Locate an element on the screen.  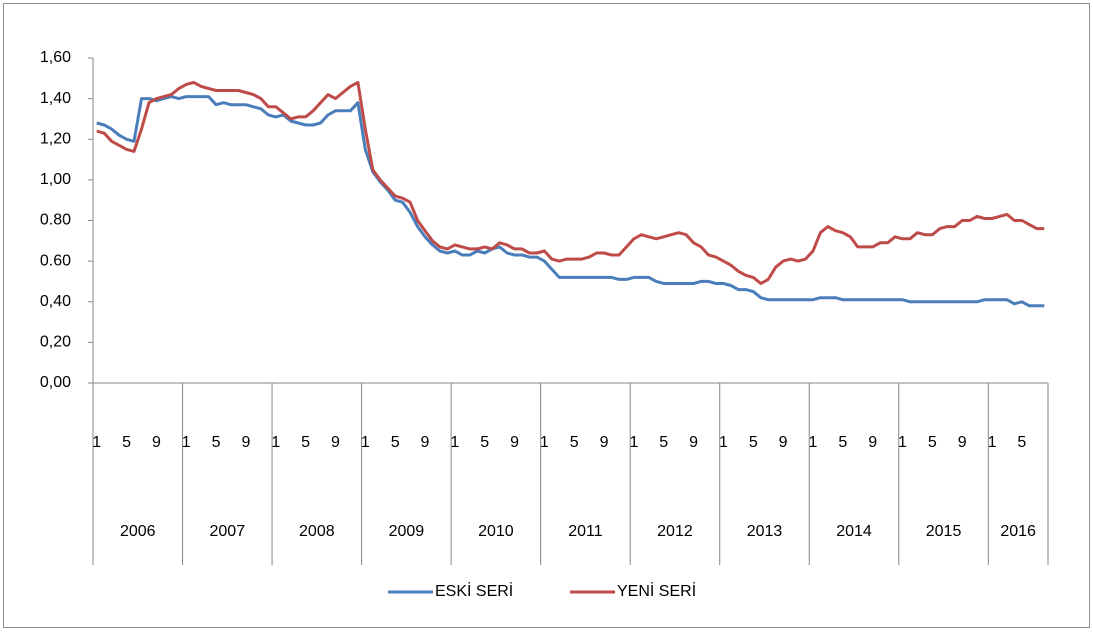
y-tick-label: 1,40 is located at coordinates (55, 98).